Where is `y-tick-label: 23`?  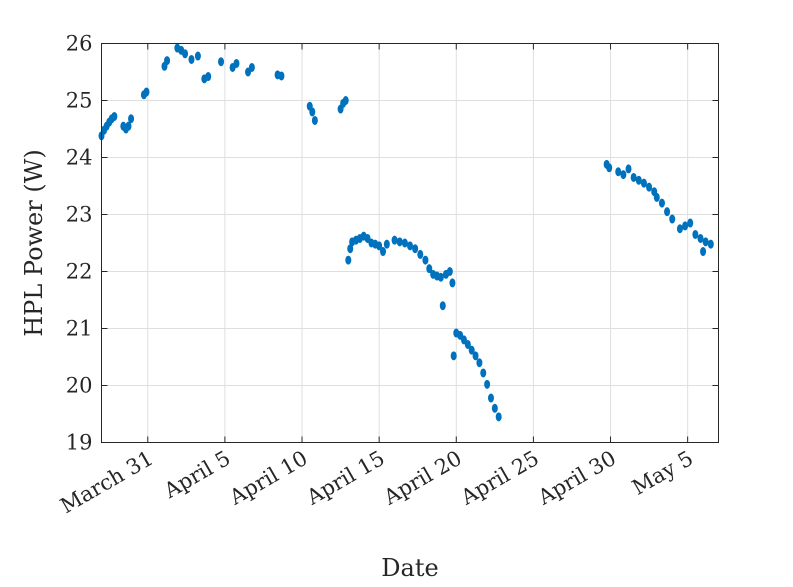 y-tick-label: 23 is located at coordinates (79, 215).